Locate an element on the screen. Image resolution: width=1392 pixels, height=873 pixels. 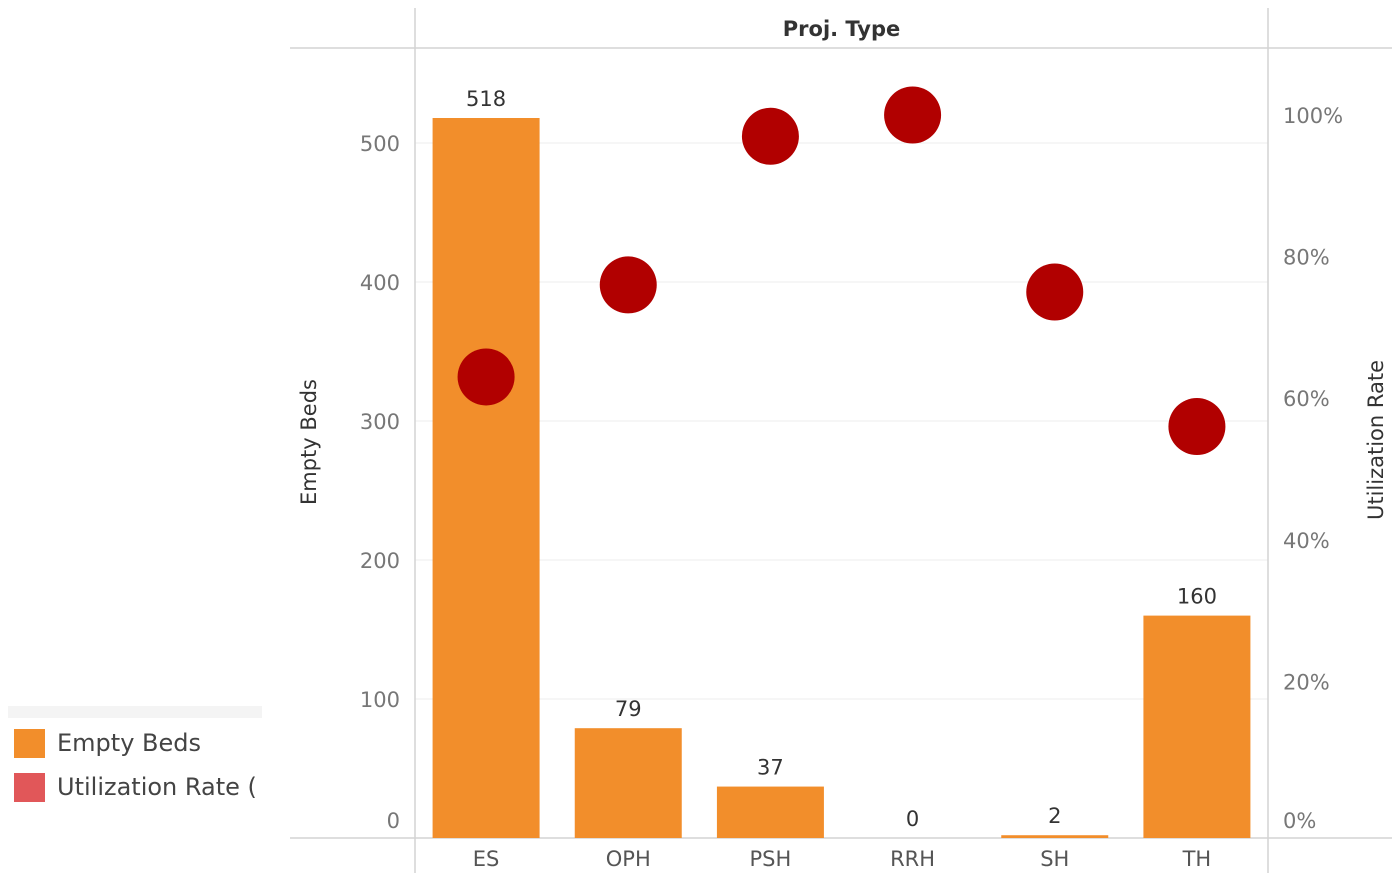
y-tick-label: 100 is located at coordinates (380, 700).